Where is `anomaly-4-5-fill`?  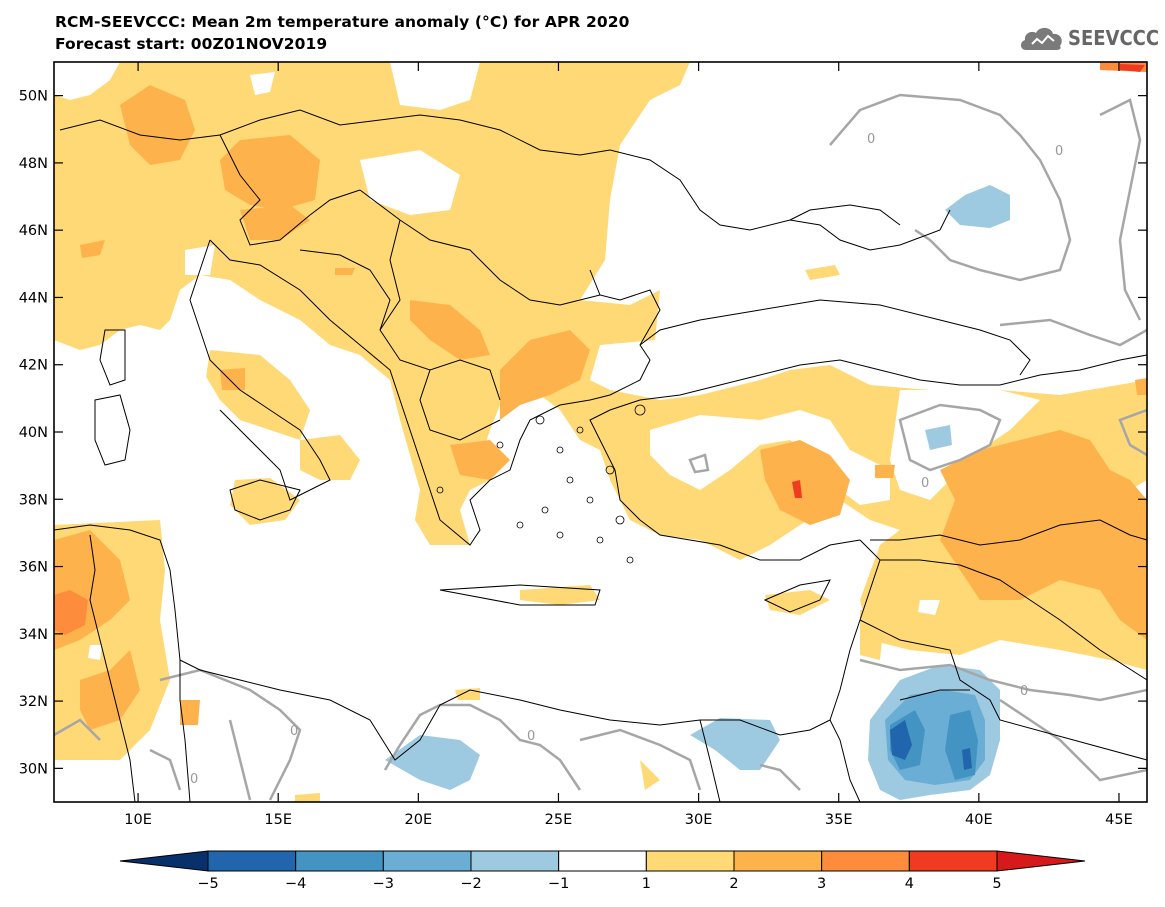 anomaly-4-5-fill is located at coordinates (968, 281).